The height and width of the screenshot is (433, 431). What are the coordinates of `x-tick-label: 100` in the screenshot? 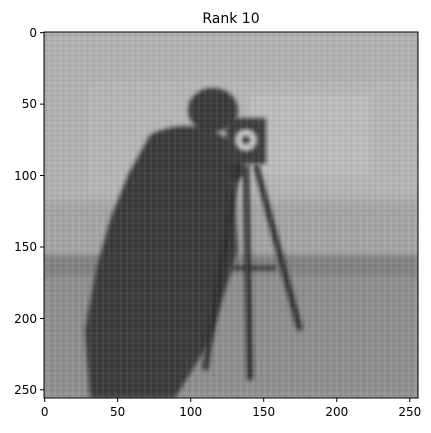 It's located at (190, 412).